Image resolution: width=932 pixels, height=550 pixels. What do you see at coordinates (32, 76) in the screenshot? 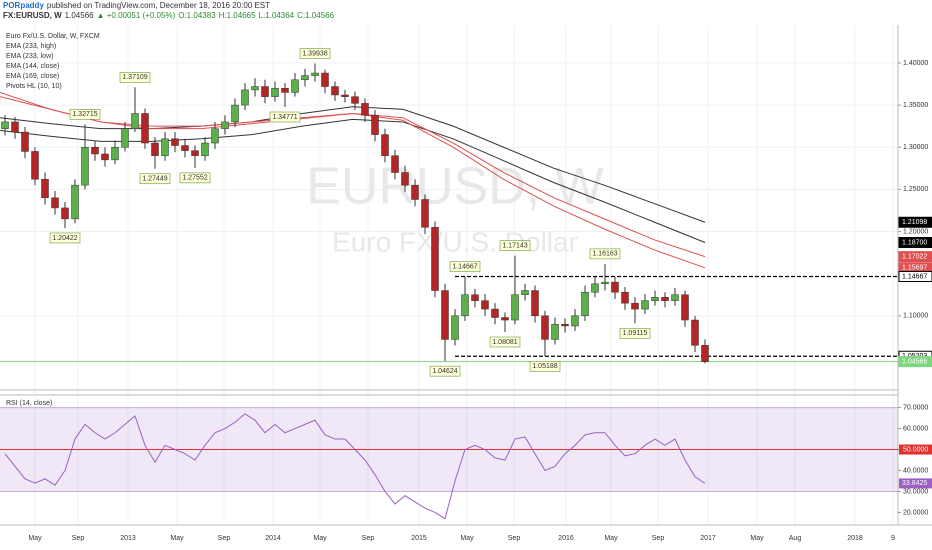
I see `legend-entry: EMA (169, close)` at bounding box center [32, 76].